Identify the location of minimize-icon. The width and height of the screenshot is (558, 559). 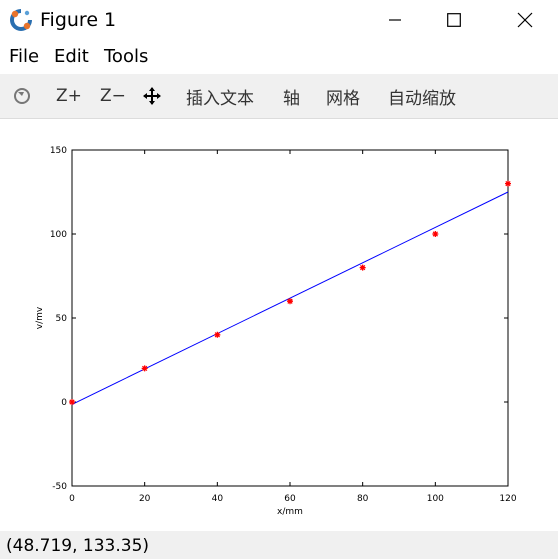
(395, 20).